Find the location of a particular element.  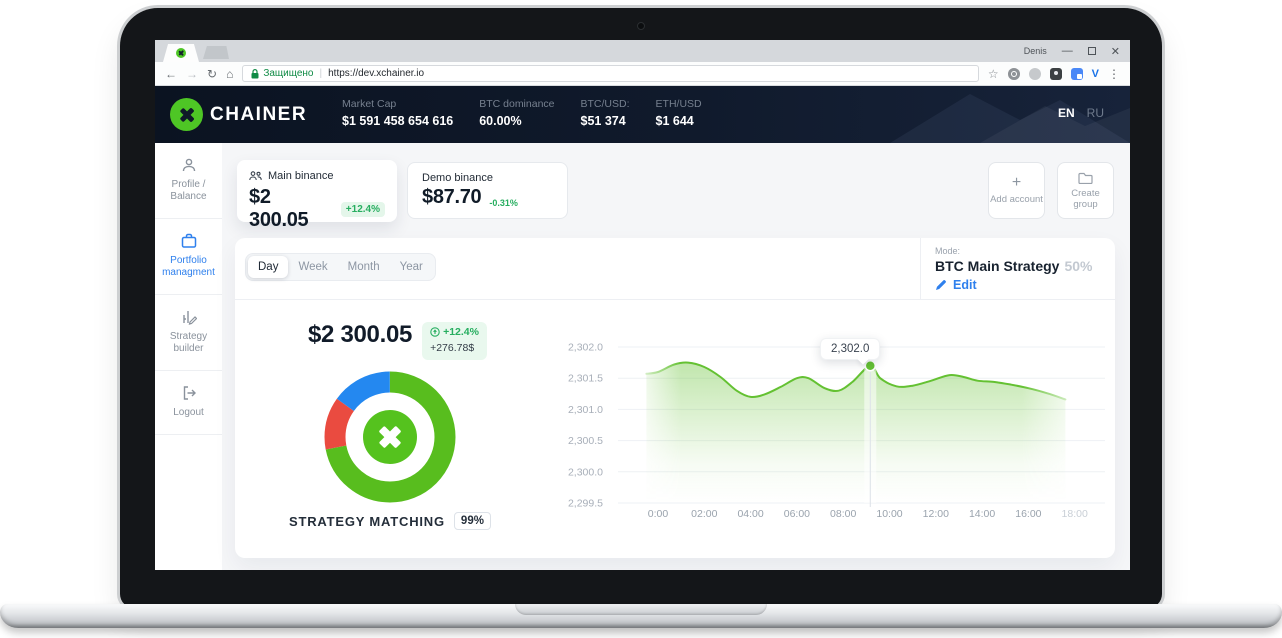

trend-up-icon is located at coordinates (435, 332).